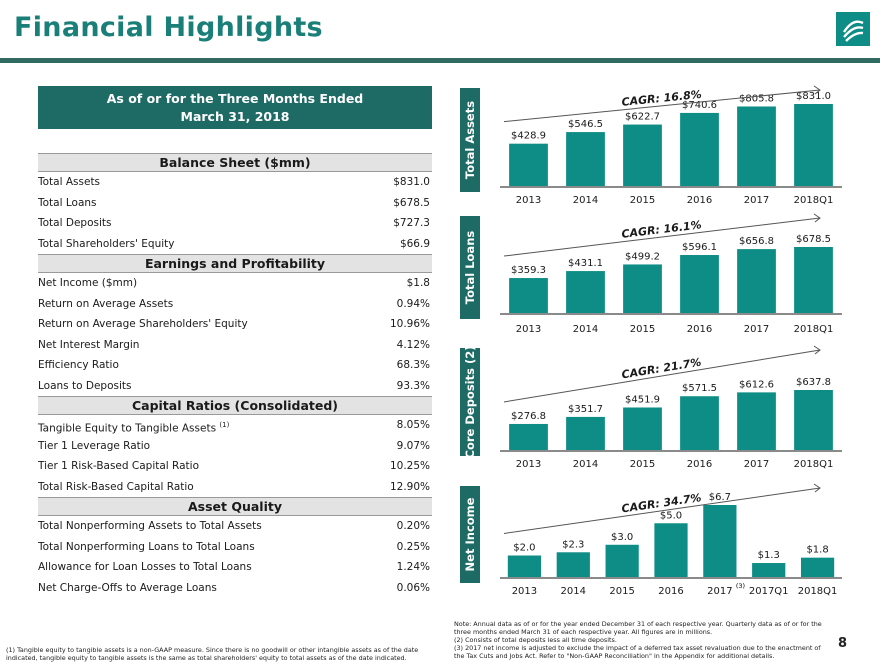 Image resolution: width=880 pixels, height=662 pixels. I want to click on table-row: Tier 1 Risk-Based Capital Ratio 10.25%, so click(235, 466).